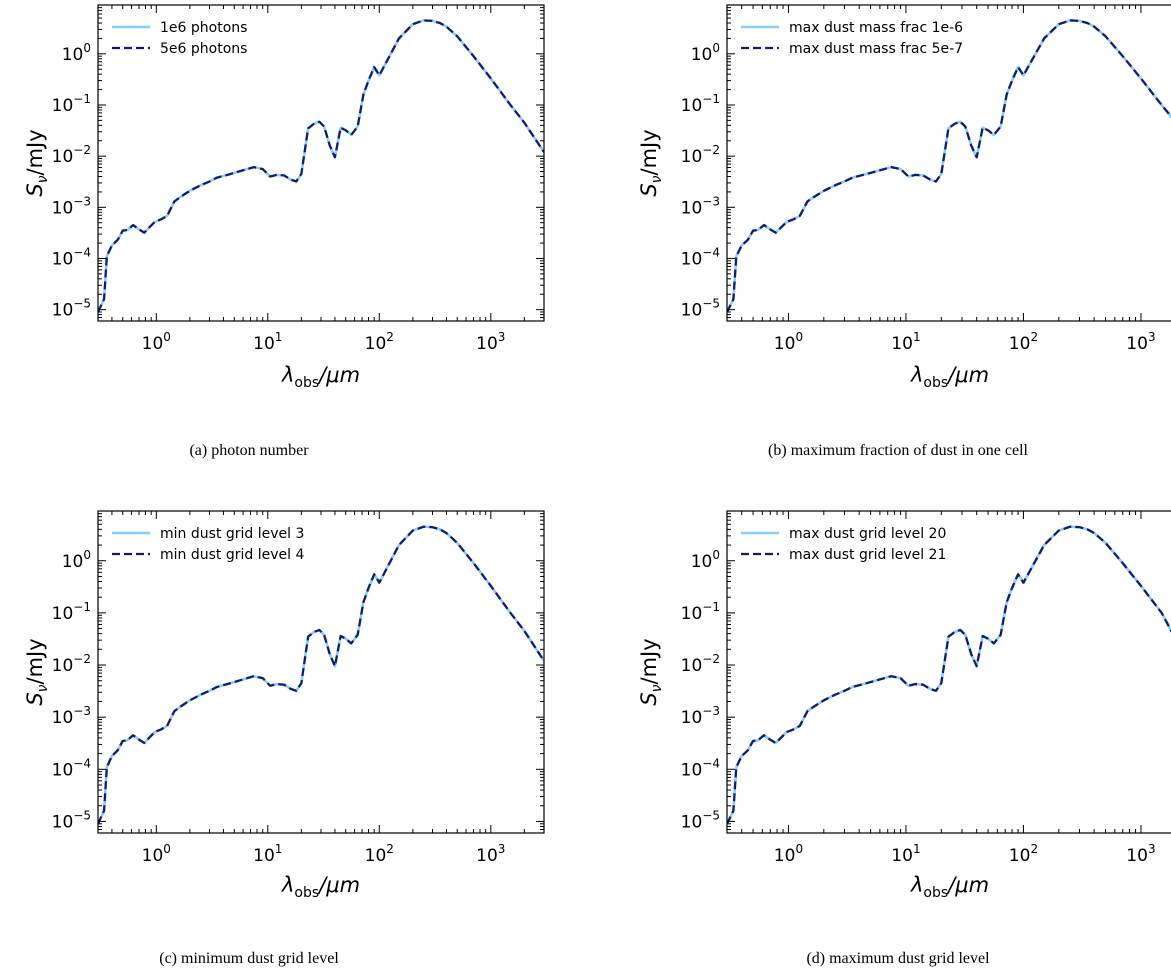 This screenshot has width=1171, height=971. What do you see at coordinates (876, 49) in the screenshot?
I see `legend-label-2: max dust mass frac 5e-7` at bounding box center [876, 49].